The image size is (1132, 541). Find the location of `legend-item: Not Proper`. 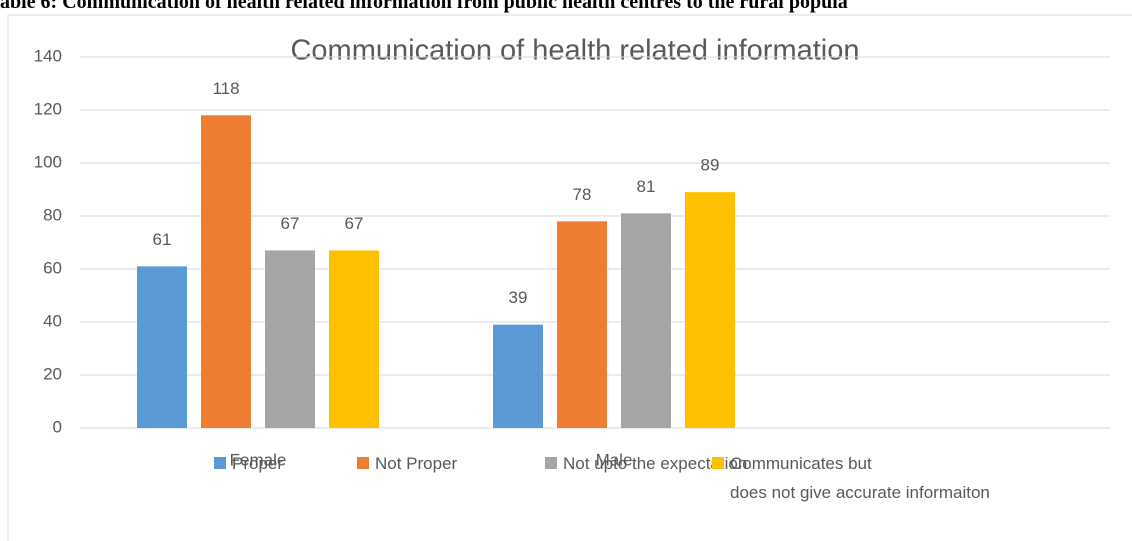

legend-item: Not Proper is located at coordinates (407, 463).